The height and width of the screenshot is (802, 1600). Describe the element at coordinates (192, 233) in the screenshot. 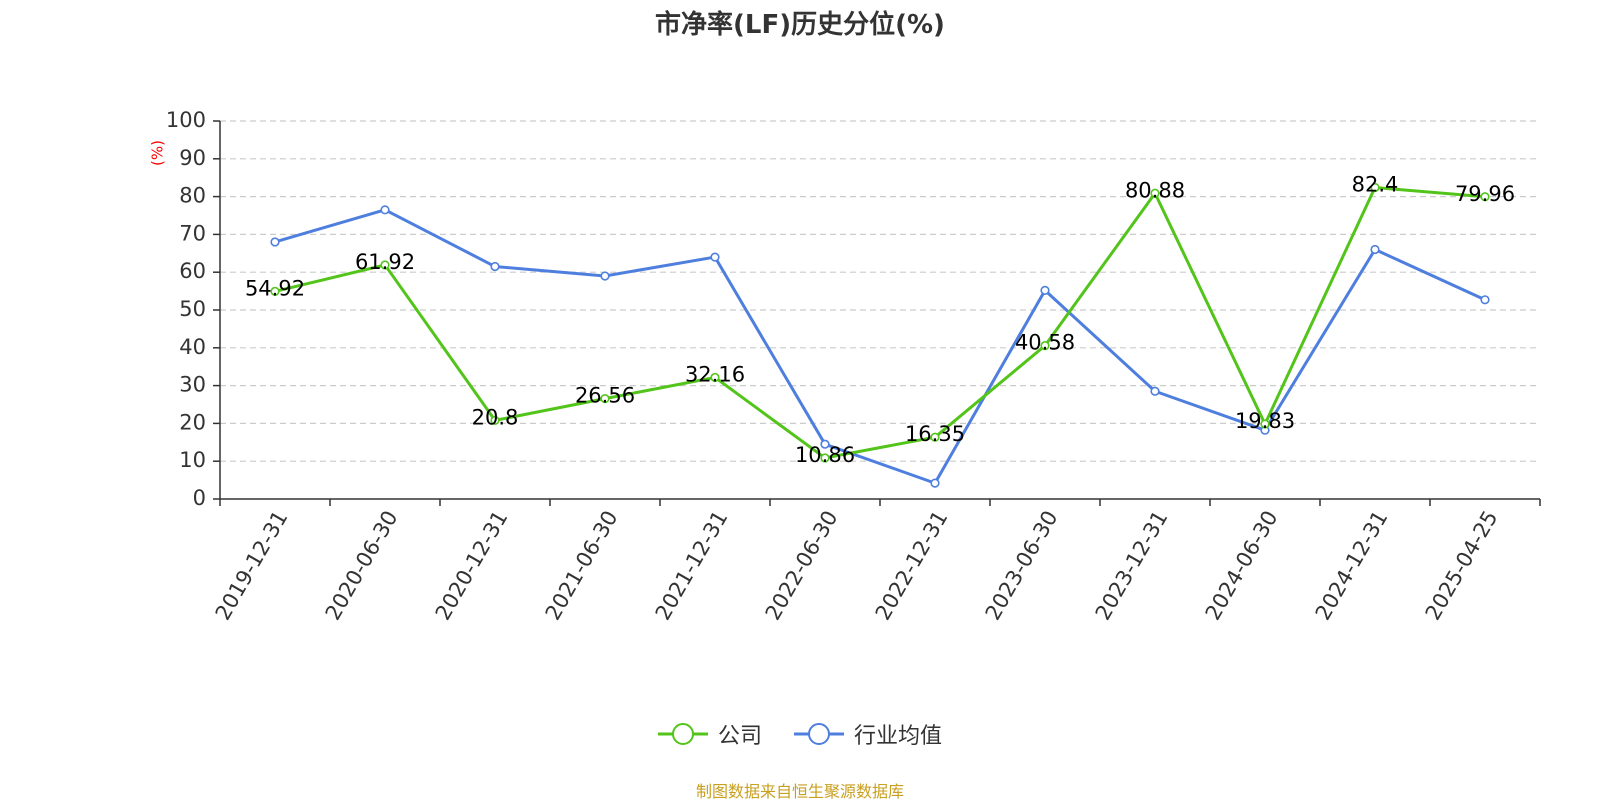

I see `y-tick-label: 70` at that location.